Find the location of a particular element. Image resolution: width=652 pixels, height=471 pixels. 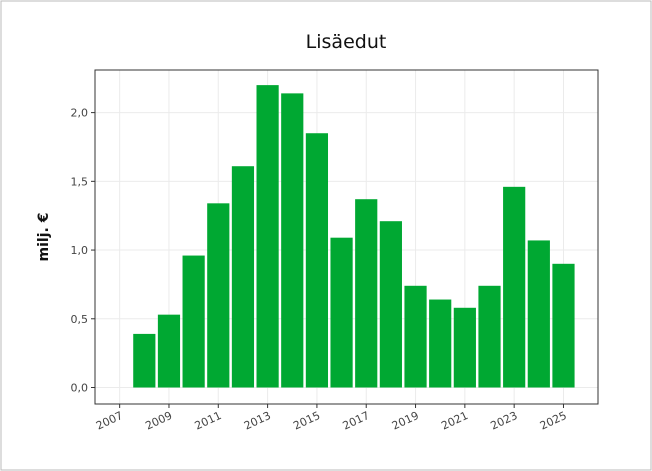

y-tick-label: 0,0 is located at coordinates (80, 388).